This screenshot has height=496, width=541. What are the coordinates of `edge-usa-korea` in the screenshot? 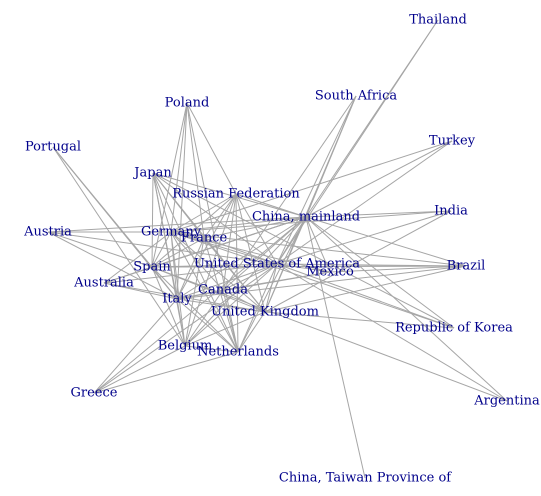 It's located at (365, 296).